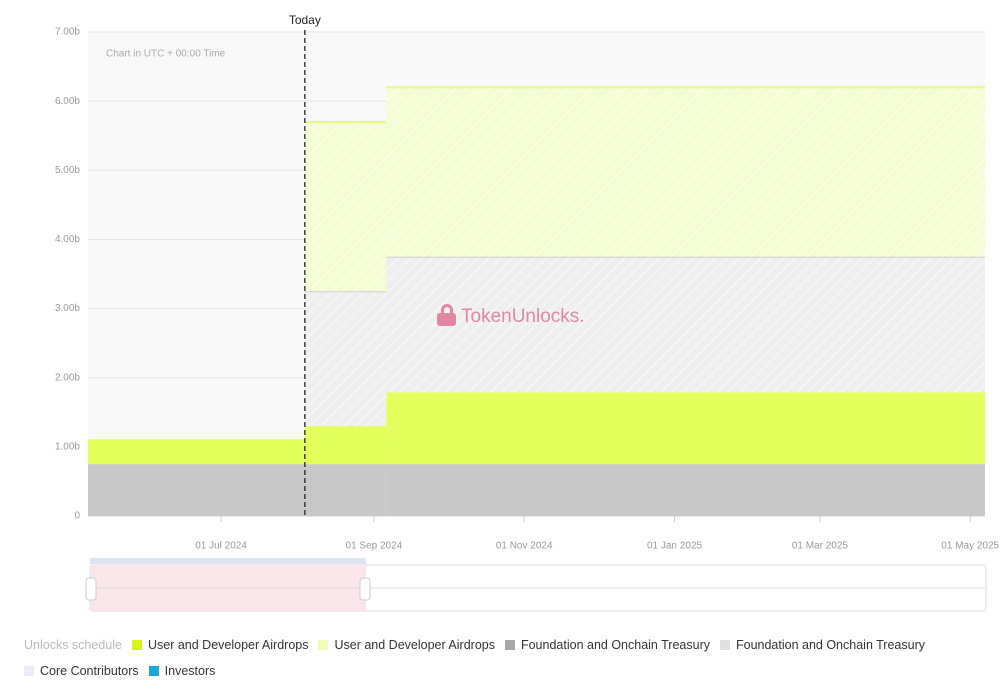  Describe the element at coordinates (970, 546) in the screenshot. I see `x-tick-label: 01 May 2025` at that location.